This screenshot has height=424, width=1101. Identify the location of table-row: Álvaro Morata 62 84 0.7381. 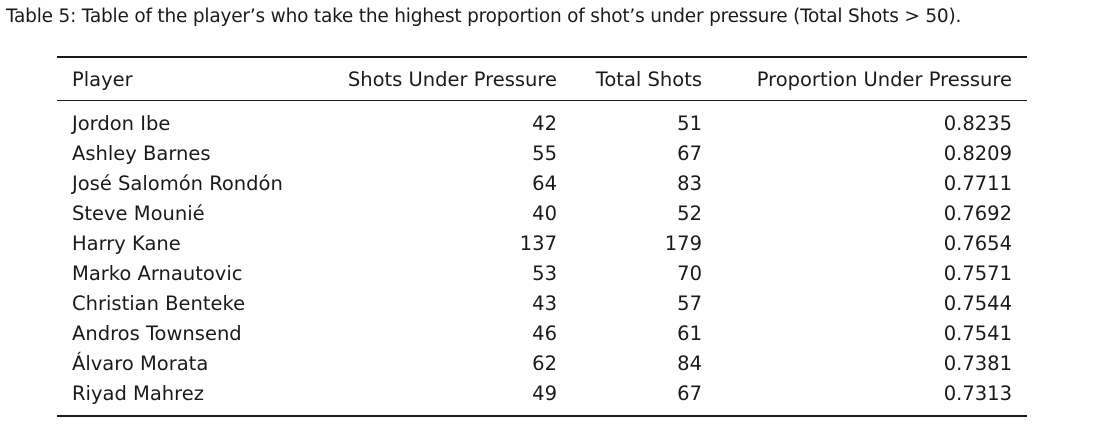
(542, 364).